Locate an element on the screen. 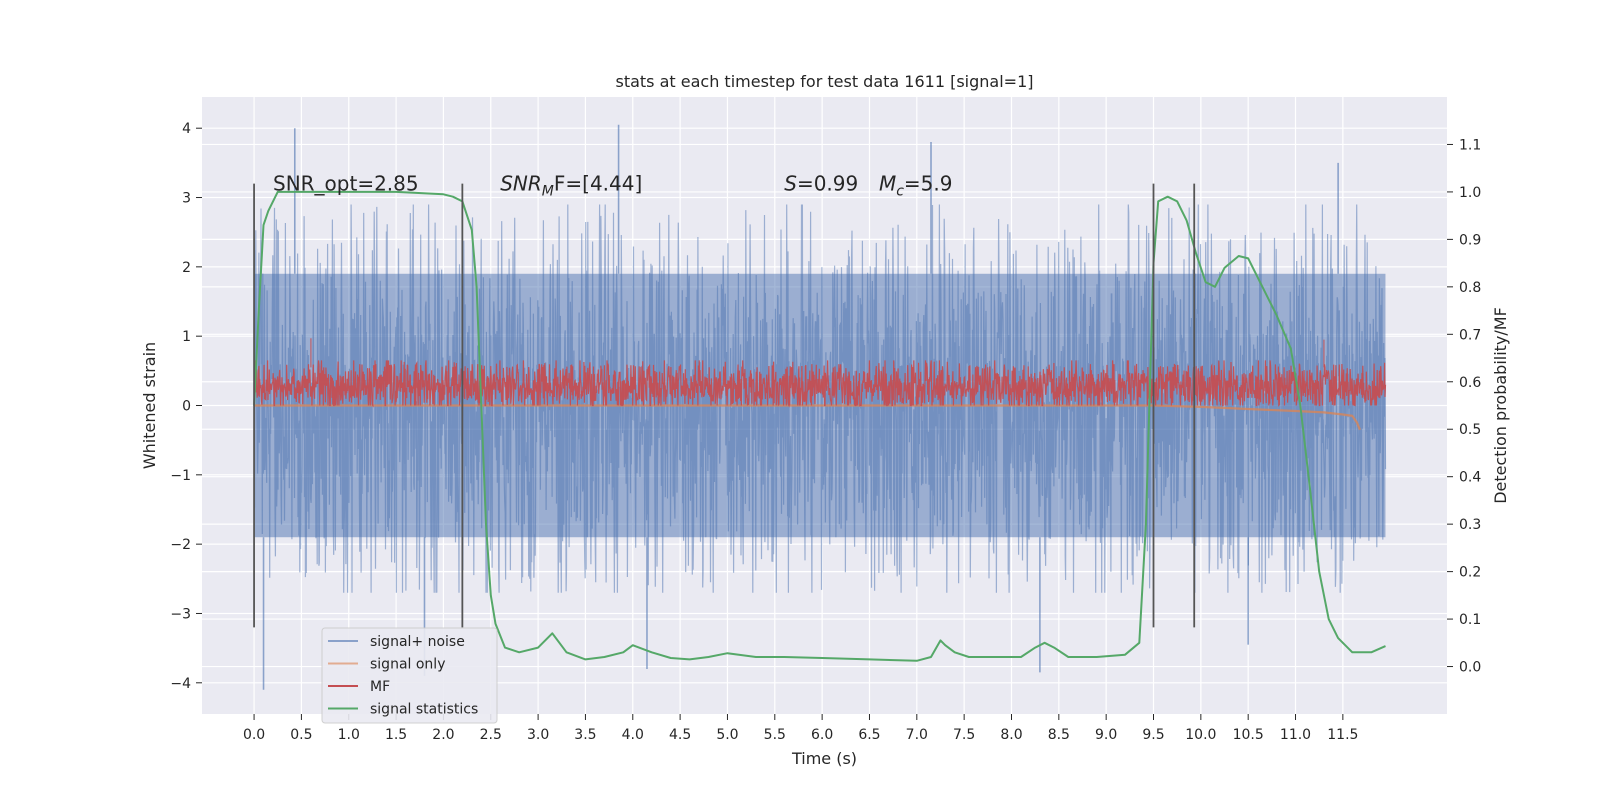 This screenshot has height=800, width=1600. x-axis-label: Time (s) is located at coordinates (824, 758).